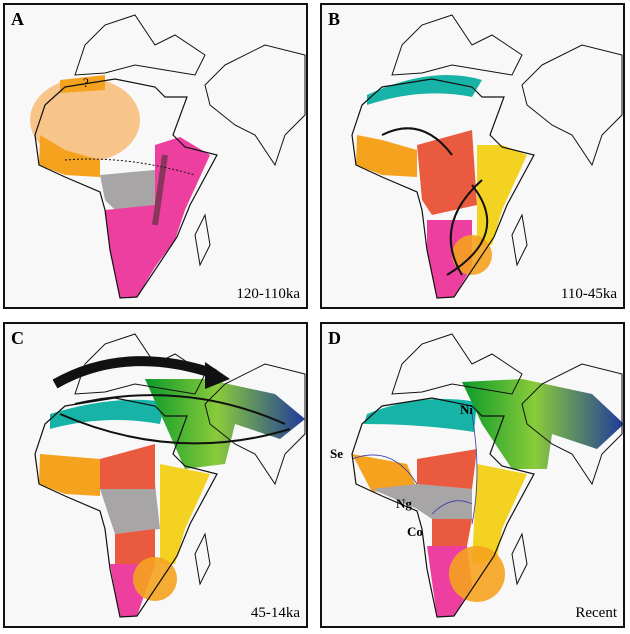 Image resolution: width=630 pixels, height=634 pixels. What do you see at coordinates (336, 453) in the screenshot?
I see `label-se: Se` at bounding box center [336, 453].